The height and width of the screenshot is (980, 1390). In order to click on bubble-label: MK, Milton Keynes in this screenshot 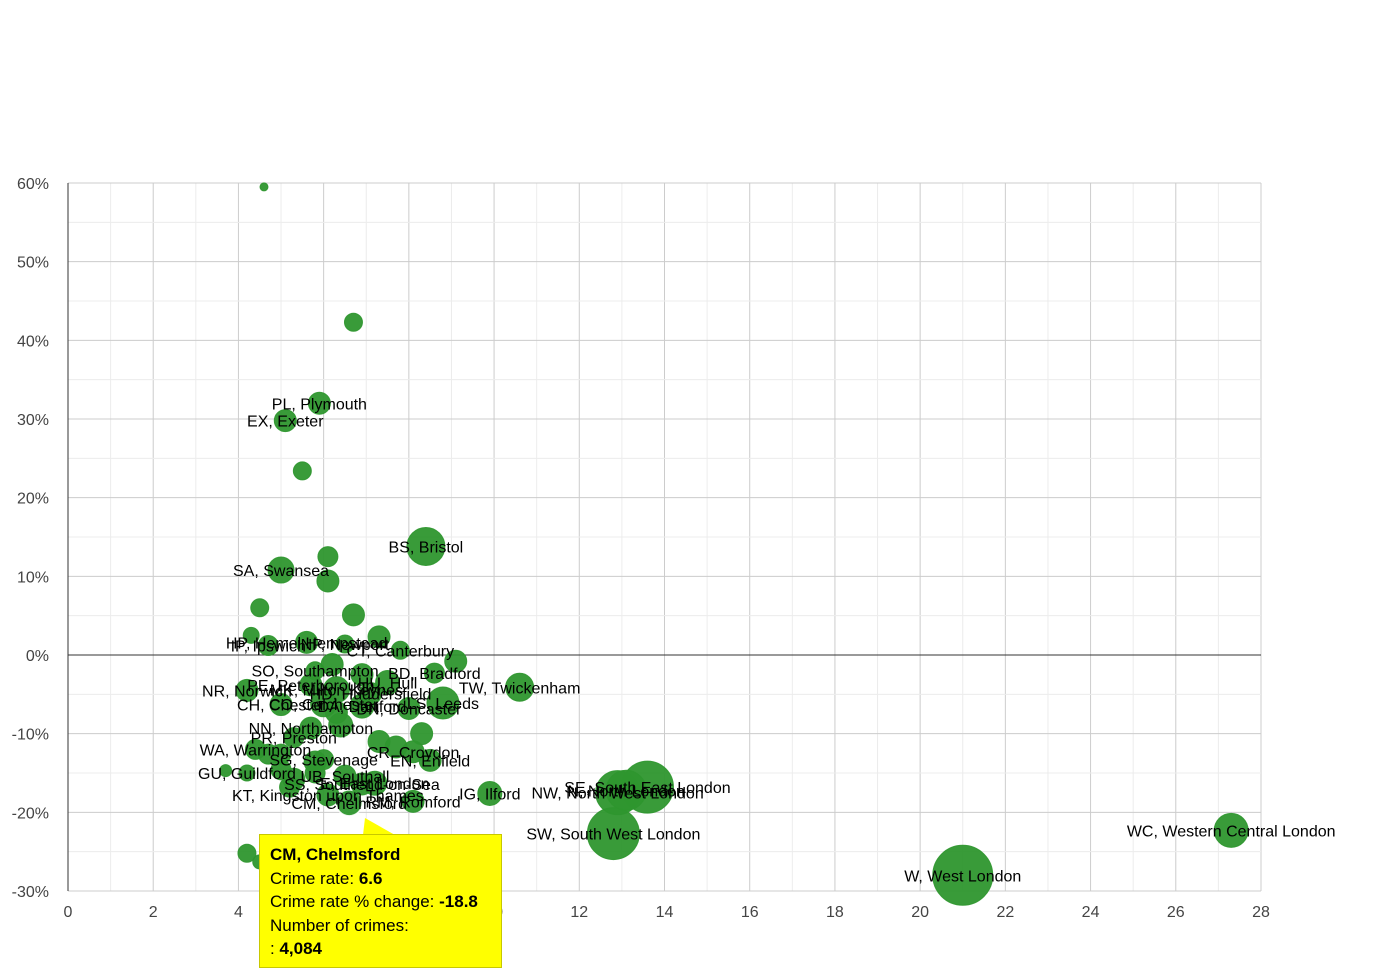, I will do `click(336, 691)`.